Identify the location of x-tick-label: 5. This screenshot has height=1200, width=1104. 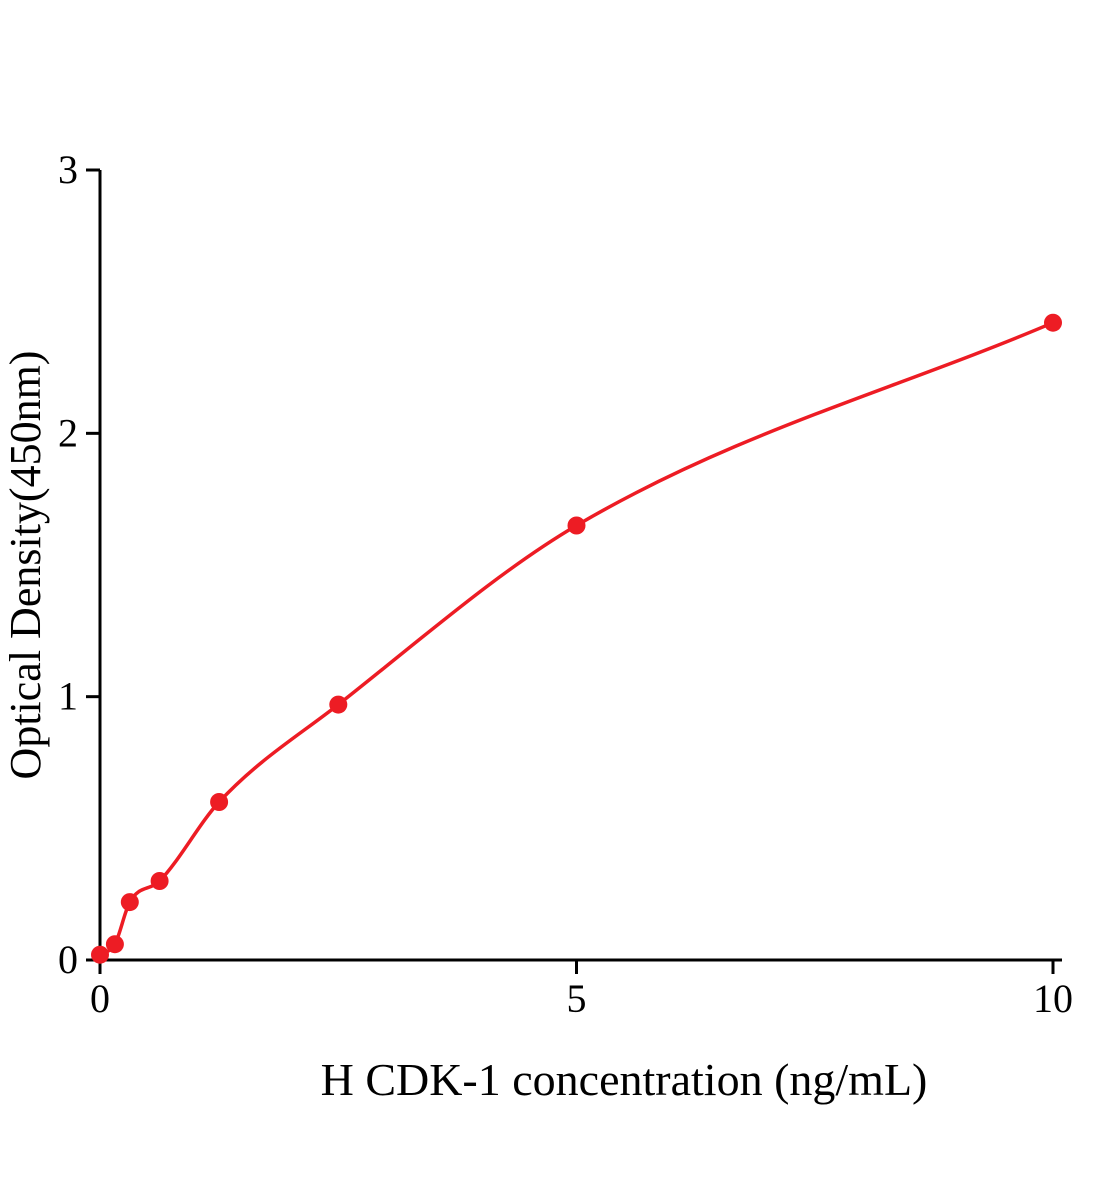
(577, 998).